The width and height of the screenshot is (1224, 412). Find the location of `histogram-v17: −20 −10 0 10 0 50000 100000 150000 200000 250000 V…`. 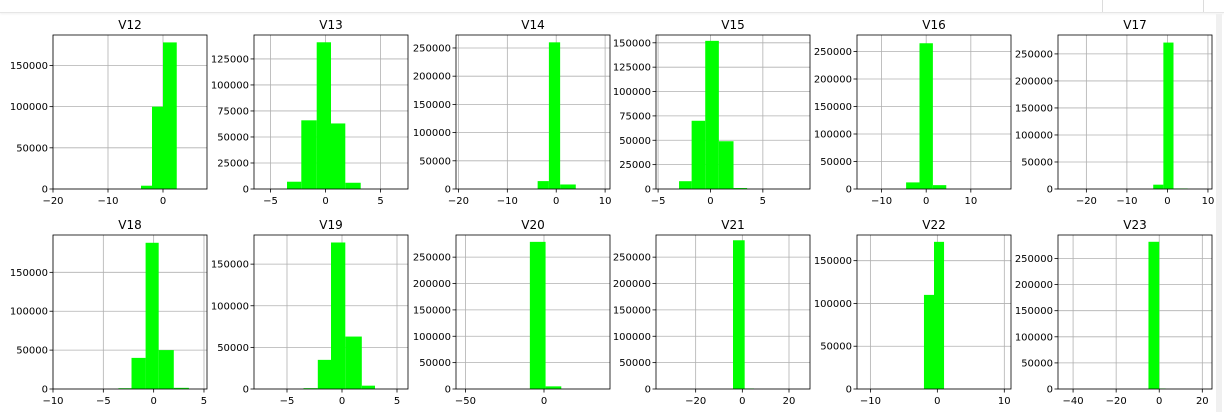

histogram-v17: −20 −10 0 10 0 50000 100000 150000 200000 250000 V… is located at coordinates (1115, 112).